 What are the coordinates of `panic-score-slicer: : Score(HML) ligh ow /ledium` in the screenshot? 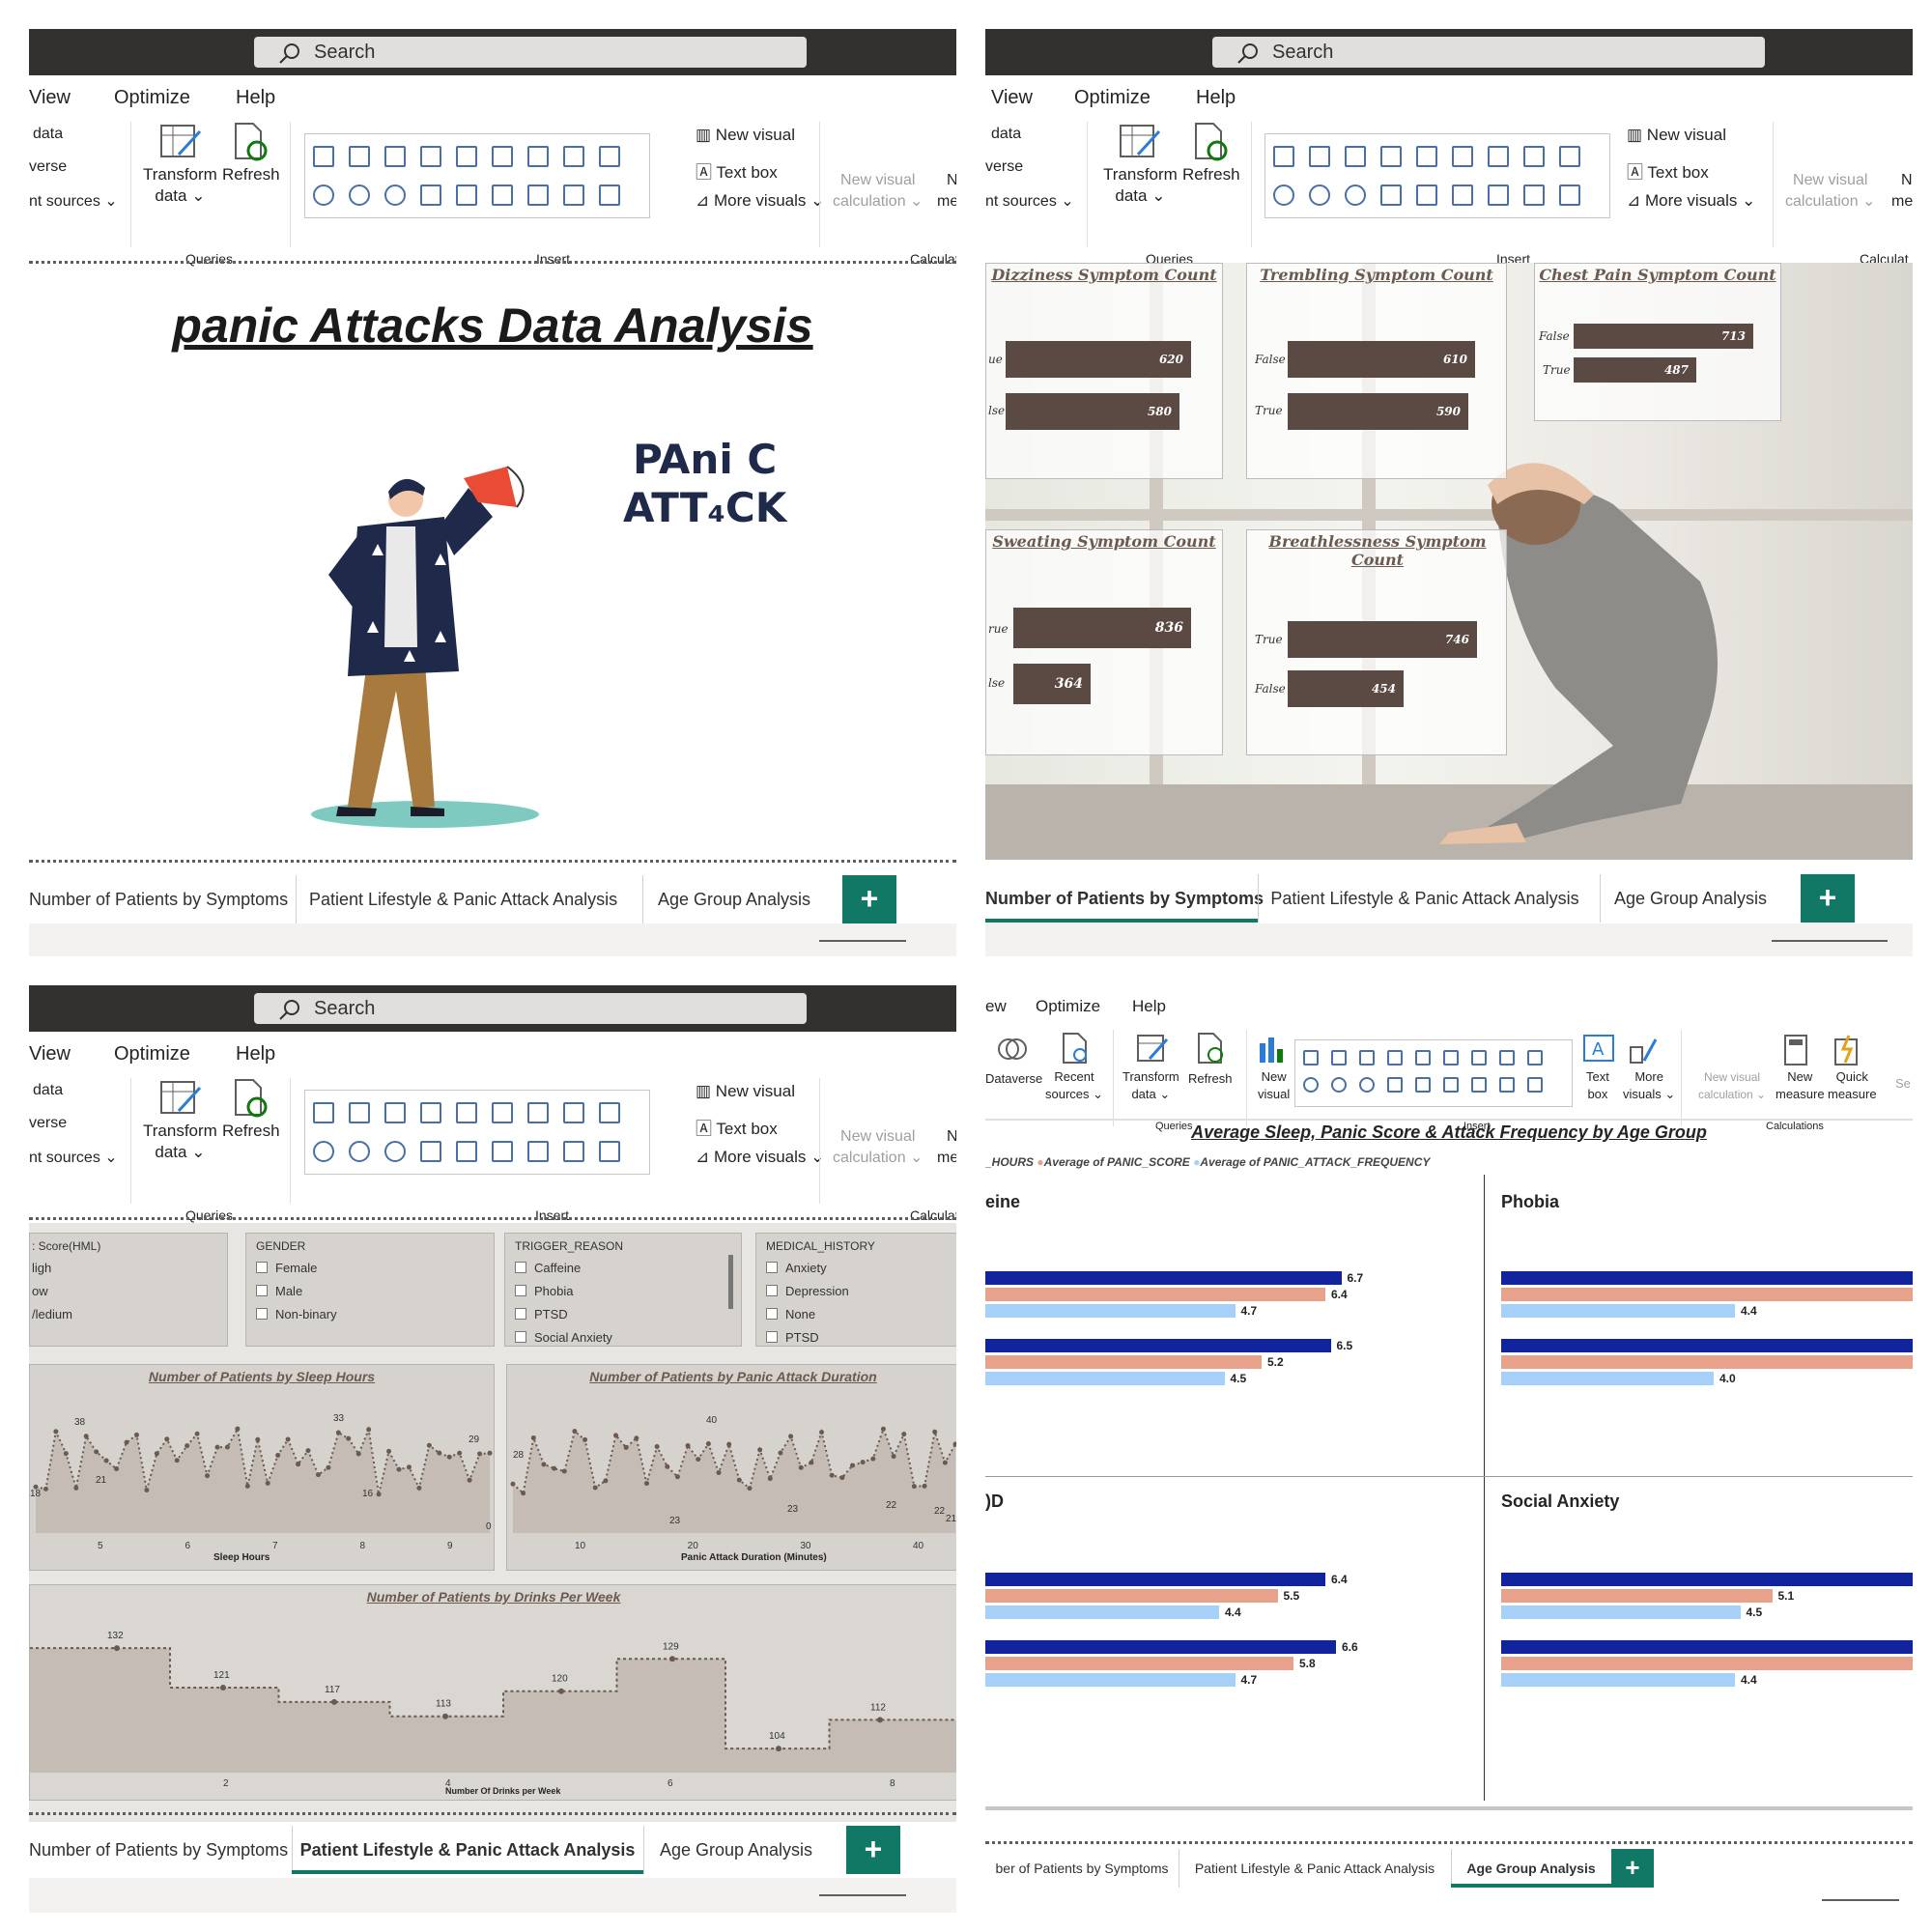 It's located at (128, 1290).